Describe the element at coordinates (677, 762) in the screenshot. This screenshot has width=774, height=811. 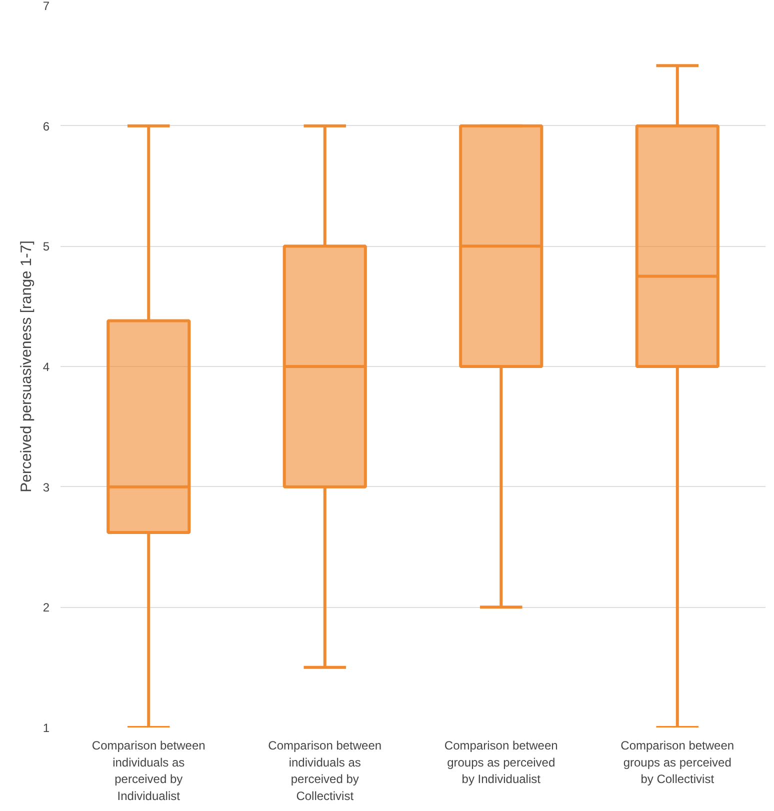
I see `x-tick-label: Comparison between groups as perceived by Collectivist` at that location.